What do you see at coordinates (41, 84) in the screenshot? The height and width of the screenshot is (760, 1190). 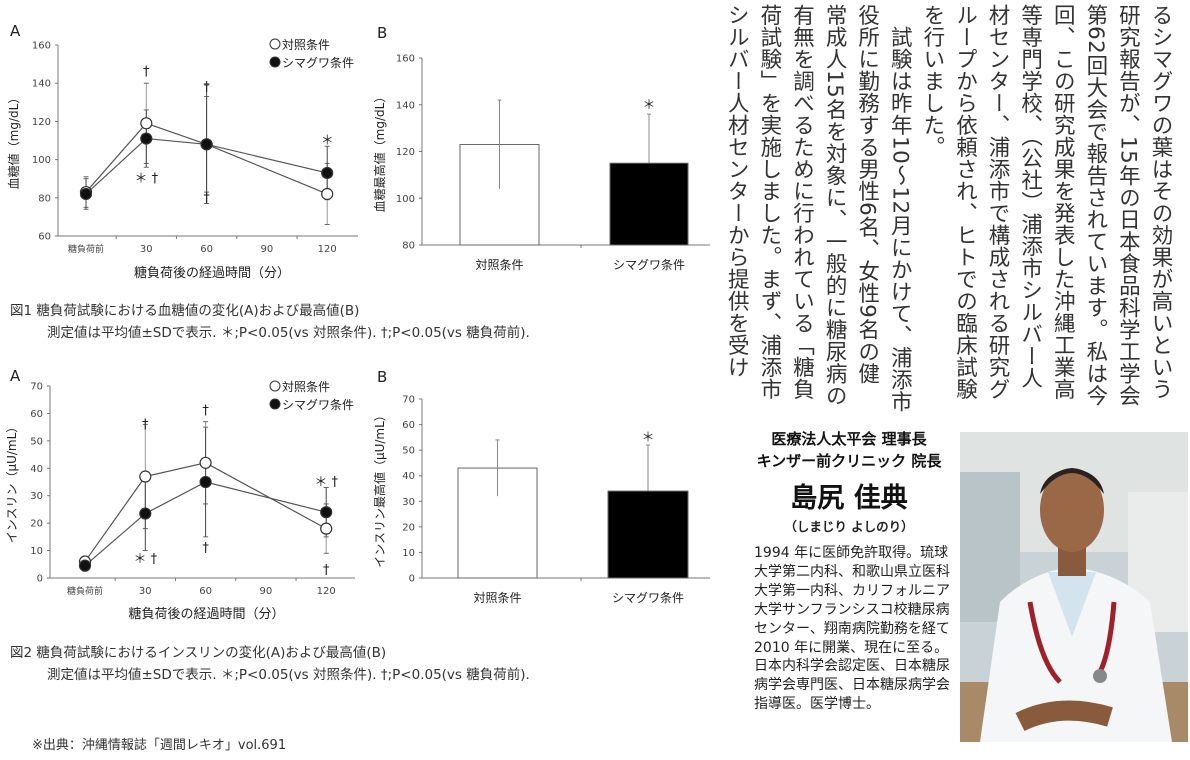 I see `y-tick-label: 140` at bounding box center [41, 84].